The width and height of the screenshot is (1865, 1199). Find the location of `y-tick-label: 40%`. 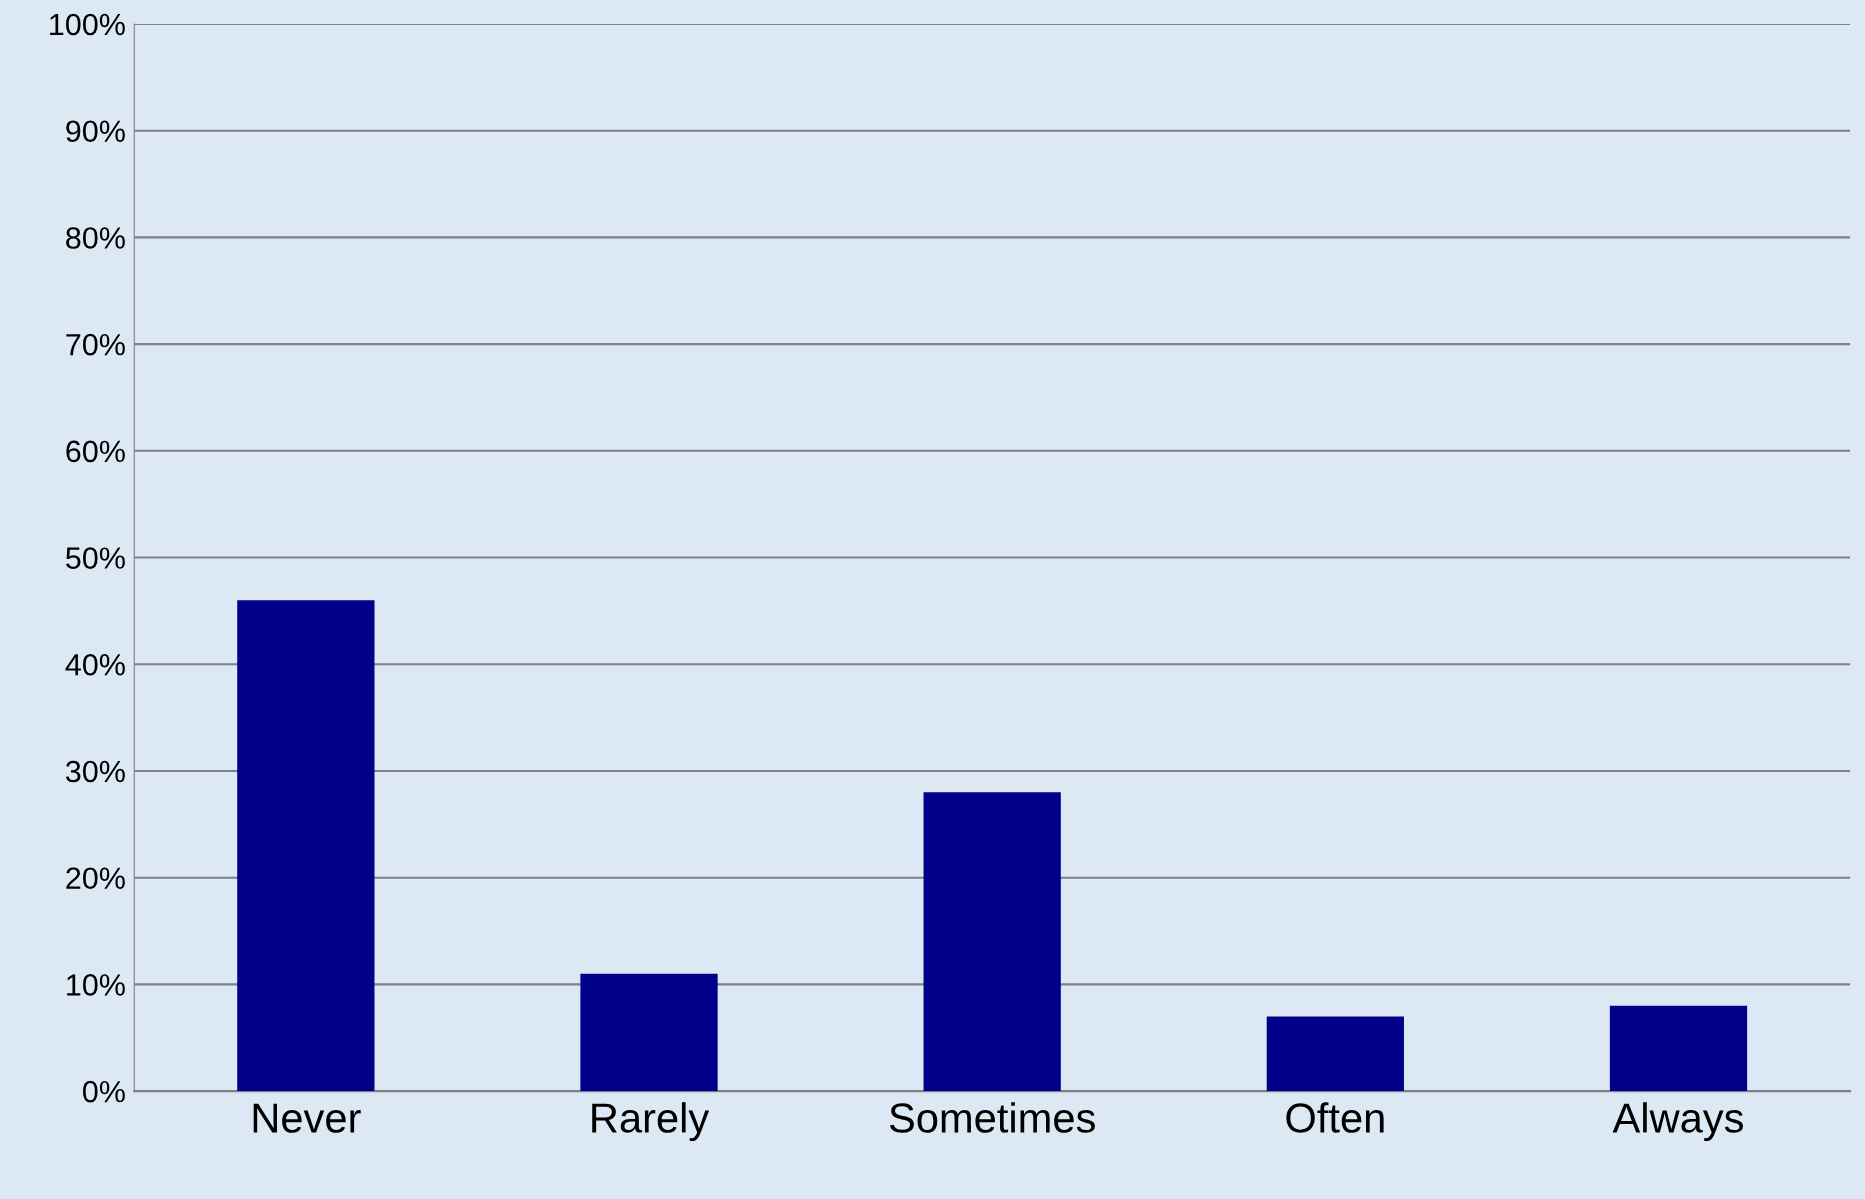

y-tick-label: 40% is located at coordinates (95, 664).